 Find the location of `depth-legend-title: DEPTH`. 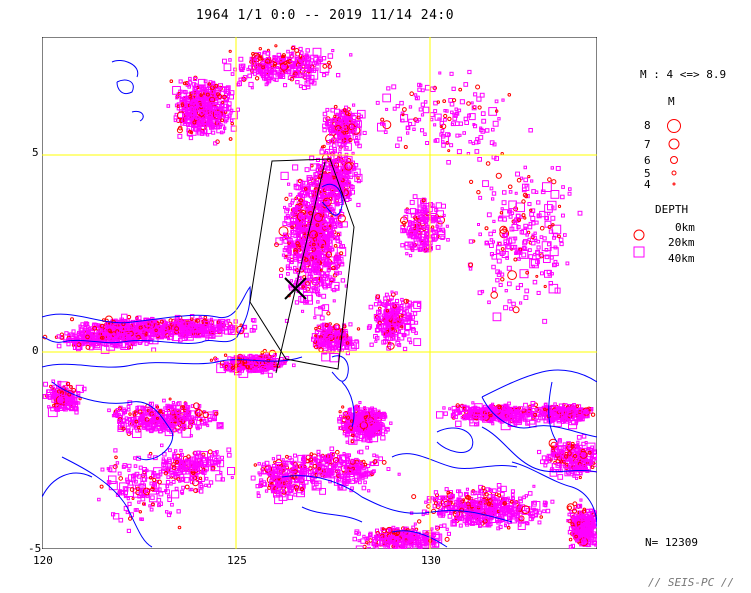

depth-legend-title: DEPTH is located at coordinates (672, 209).